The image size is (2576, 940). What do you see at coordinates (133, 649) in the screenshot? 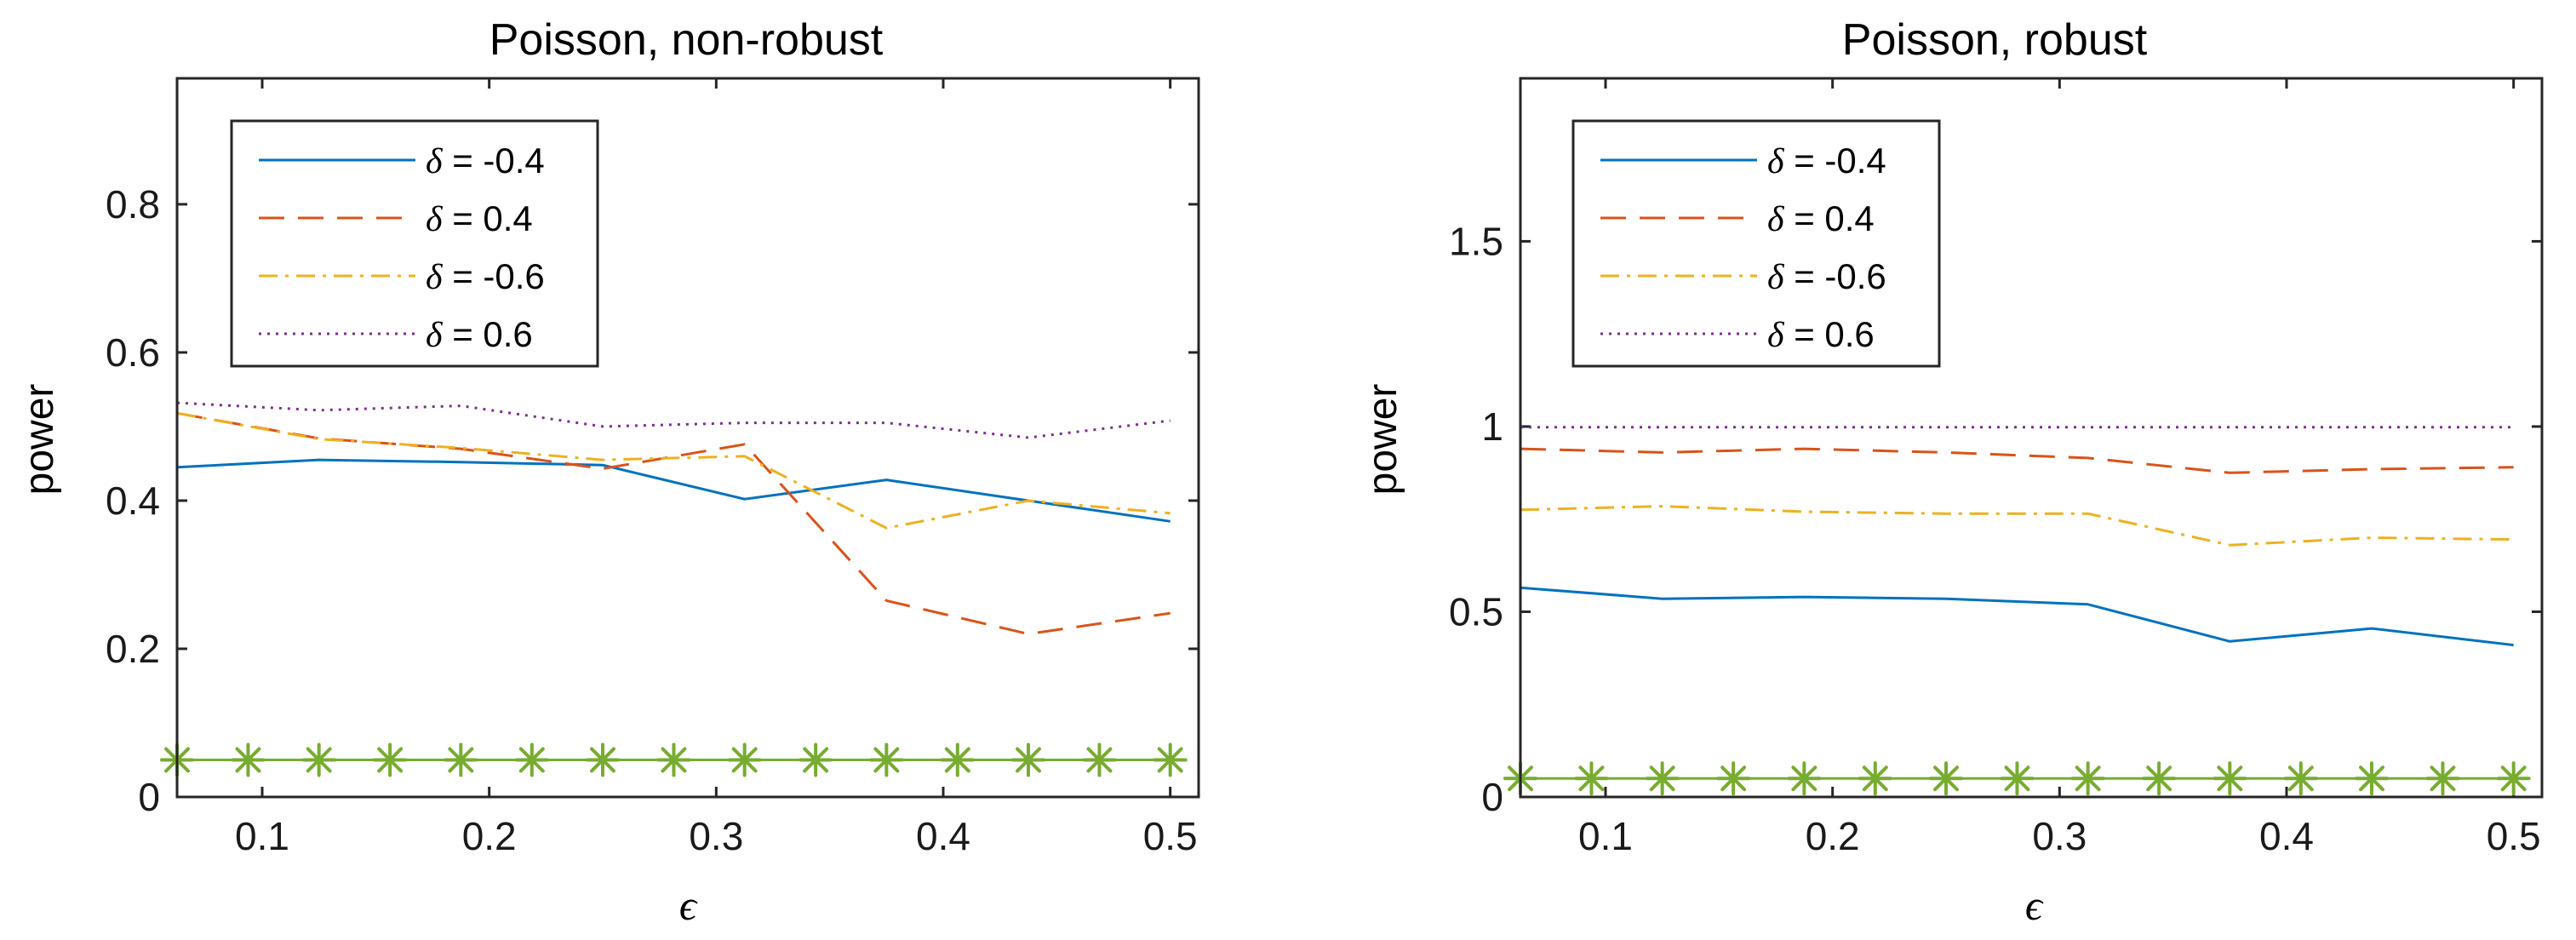
I see `y-tick-label: 0.2` at bounding box center [133, 649].